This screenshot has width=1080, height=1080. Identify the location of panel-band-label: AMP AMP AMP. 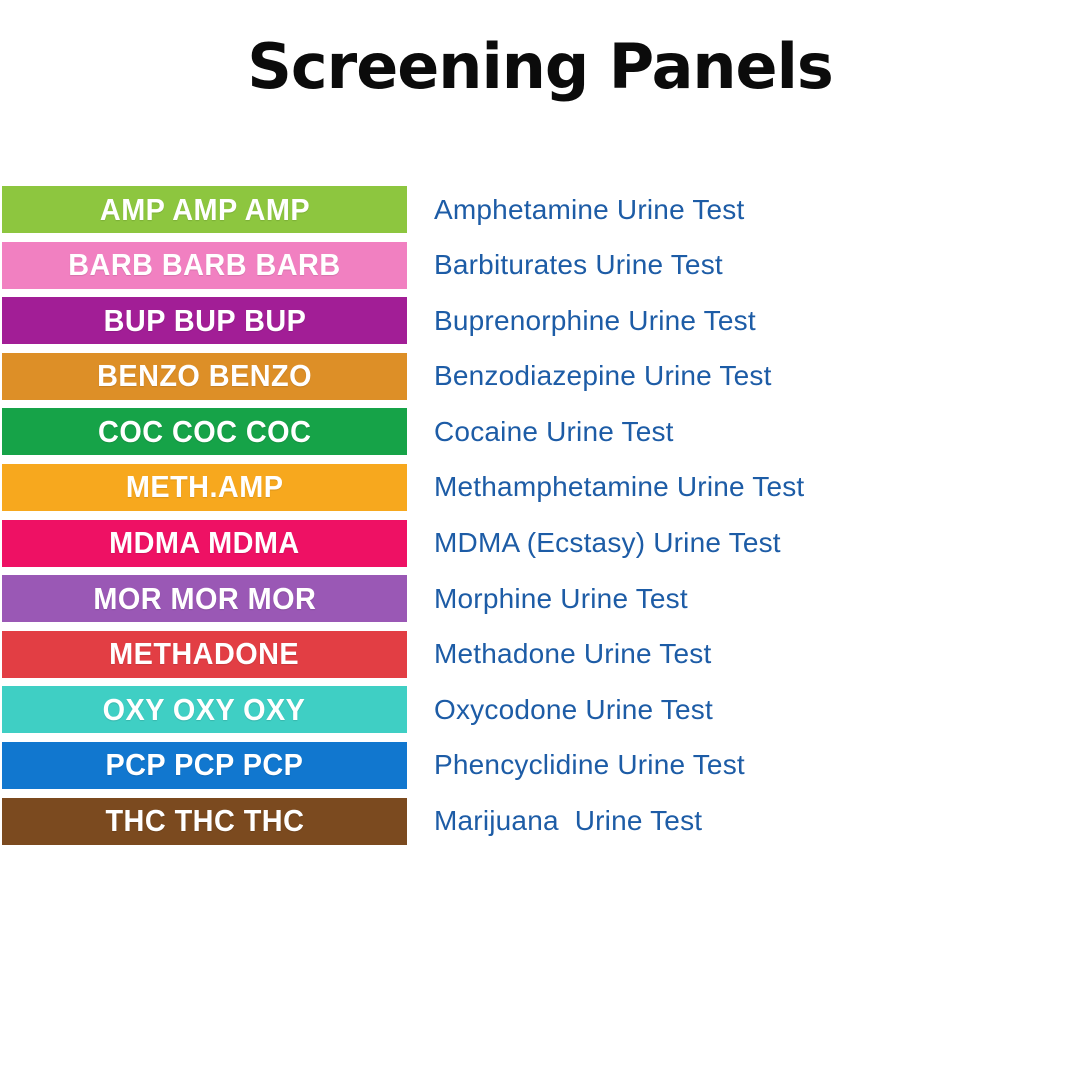
(204, 209).